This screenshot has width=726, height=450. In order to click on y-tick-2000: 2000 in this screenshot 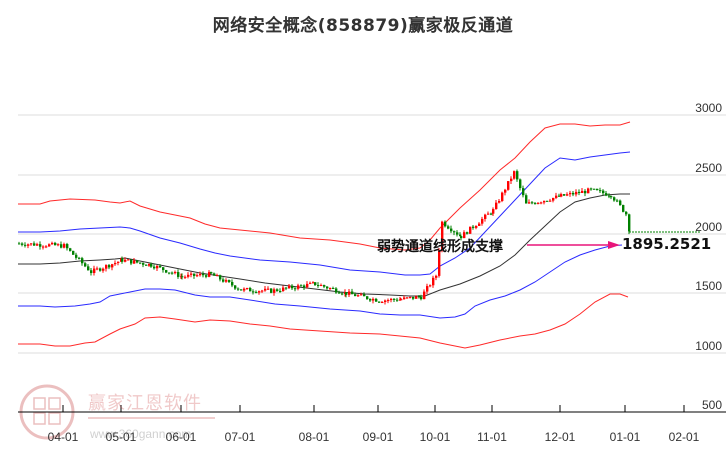, I will do `click(708, 227)`.